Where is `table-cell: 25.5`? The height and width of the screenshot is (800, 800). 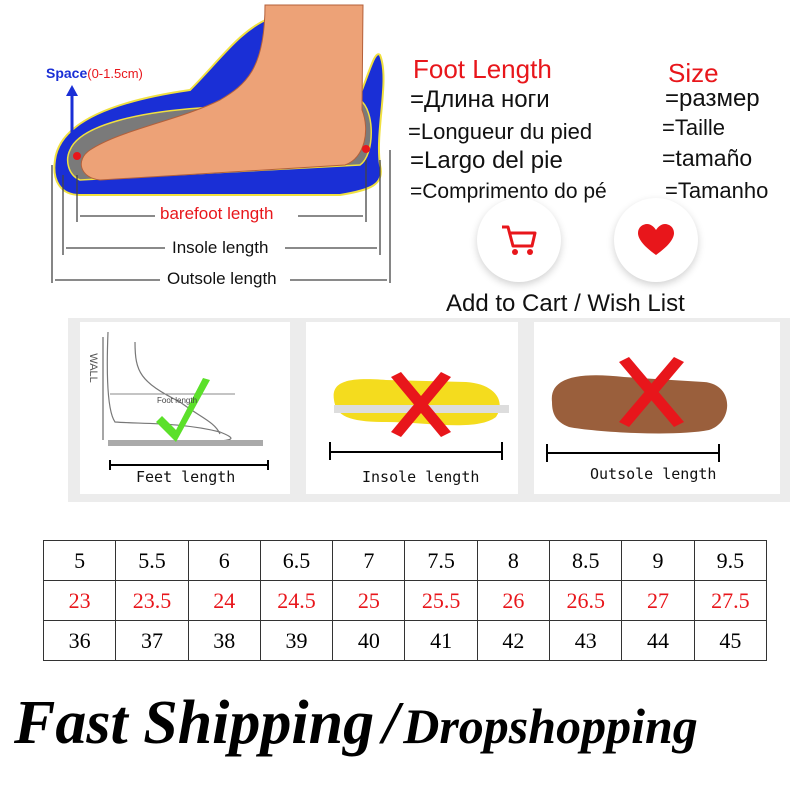 table-cell: 25.5 is located at coordinates (441, 600).